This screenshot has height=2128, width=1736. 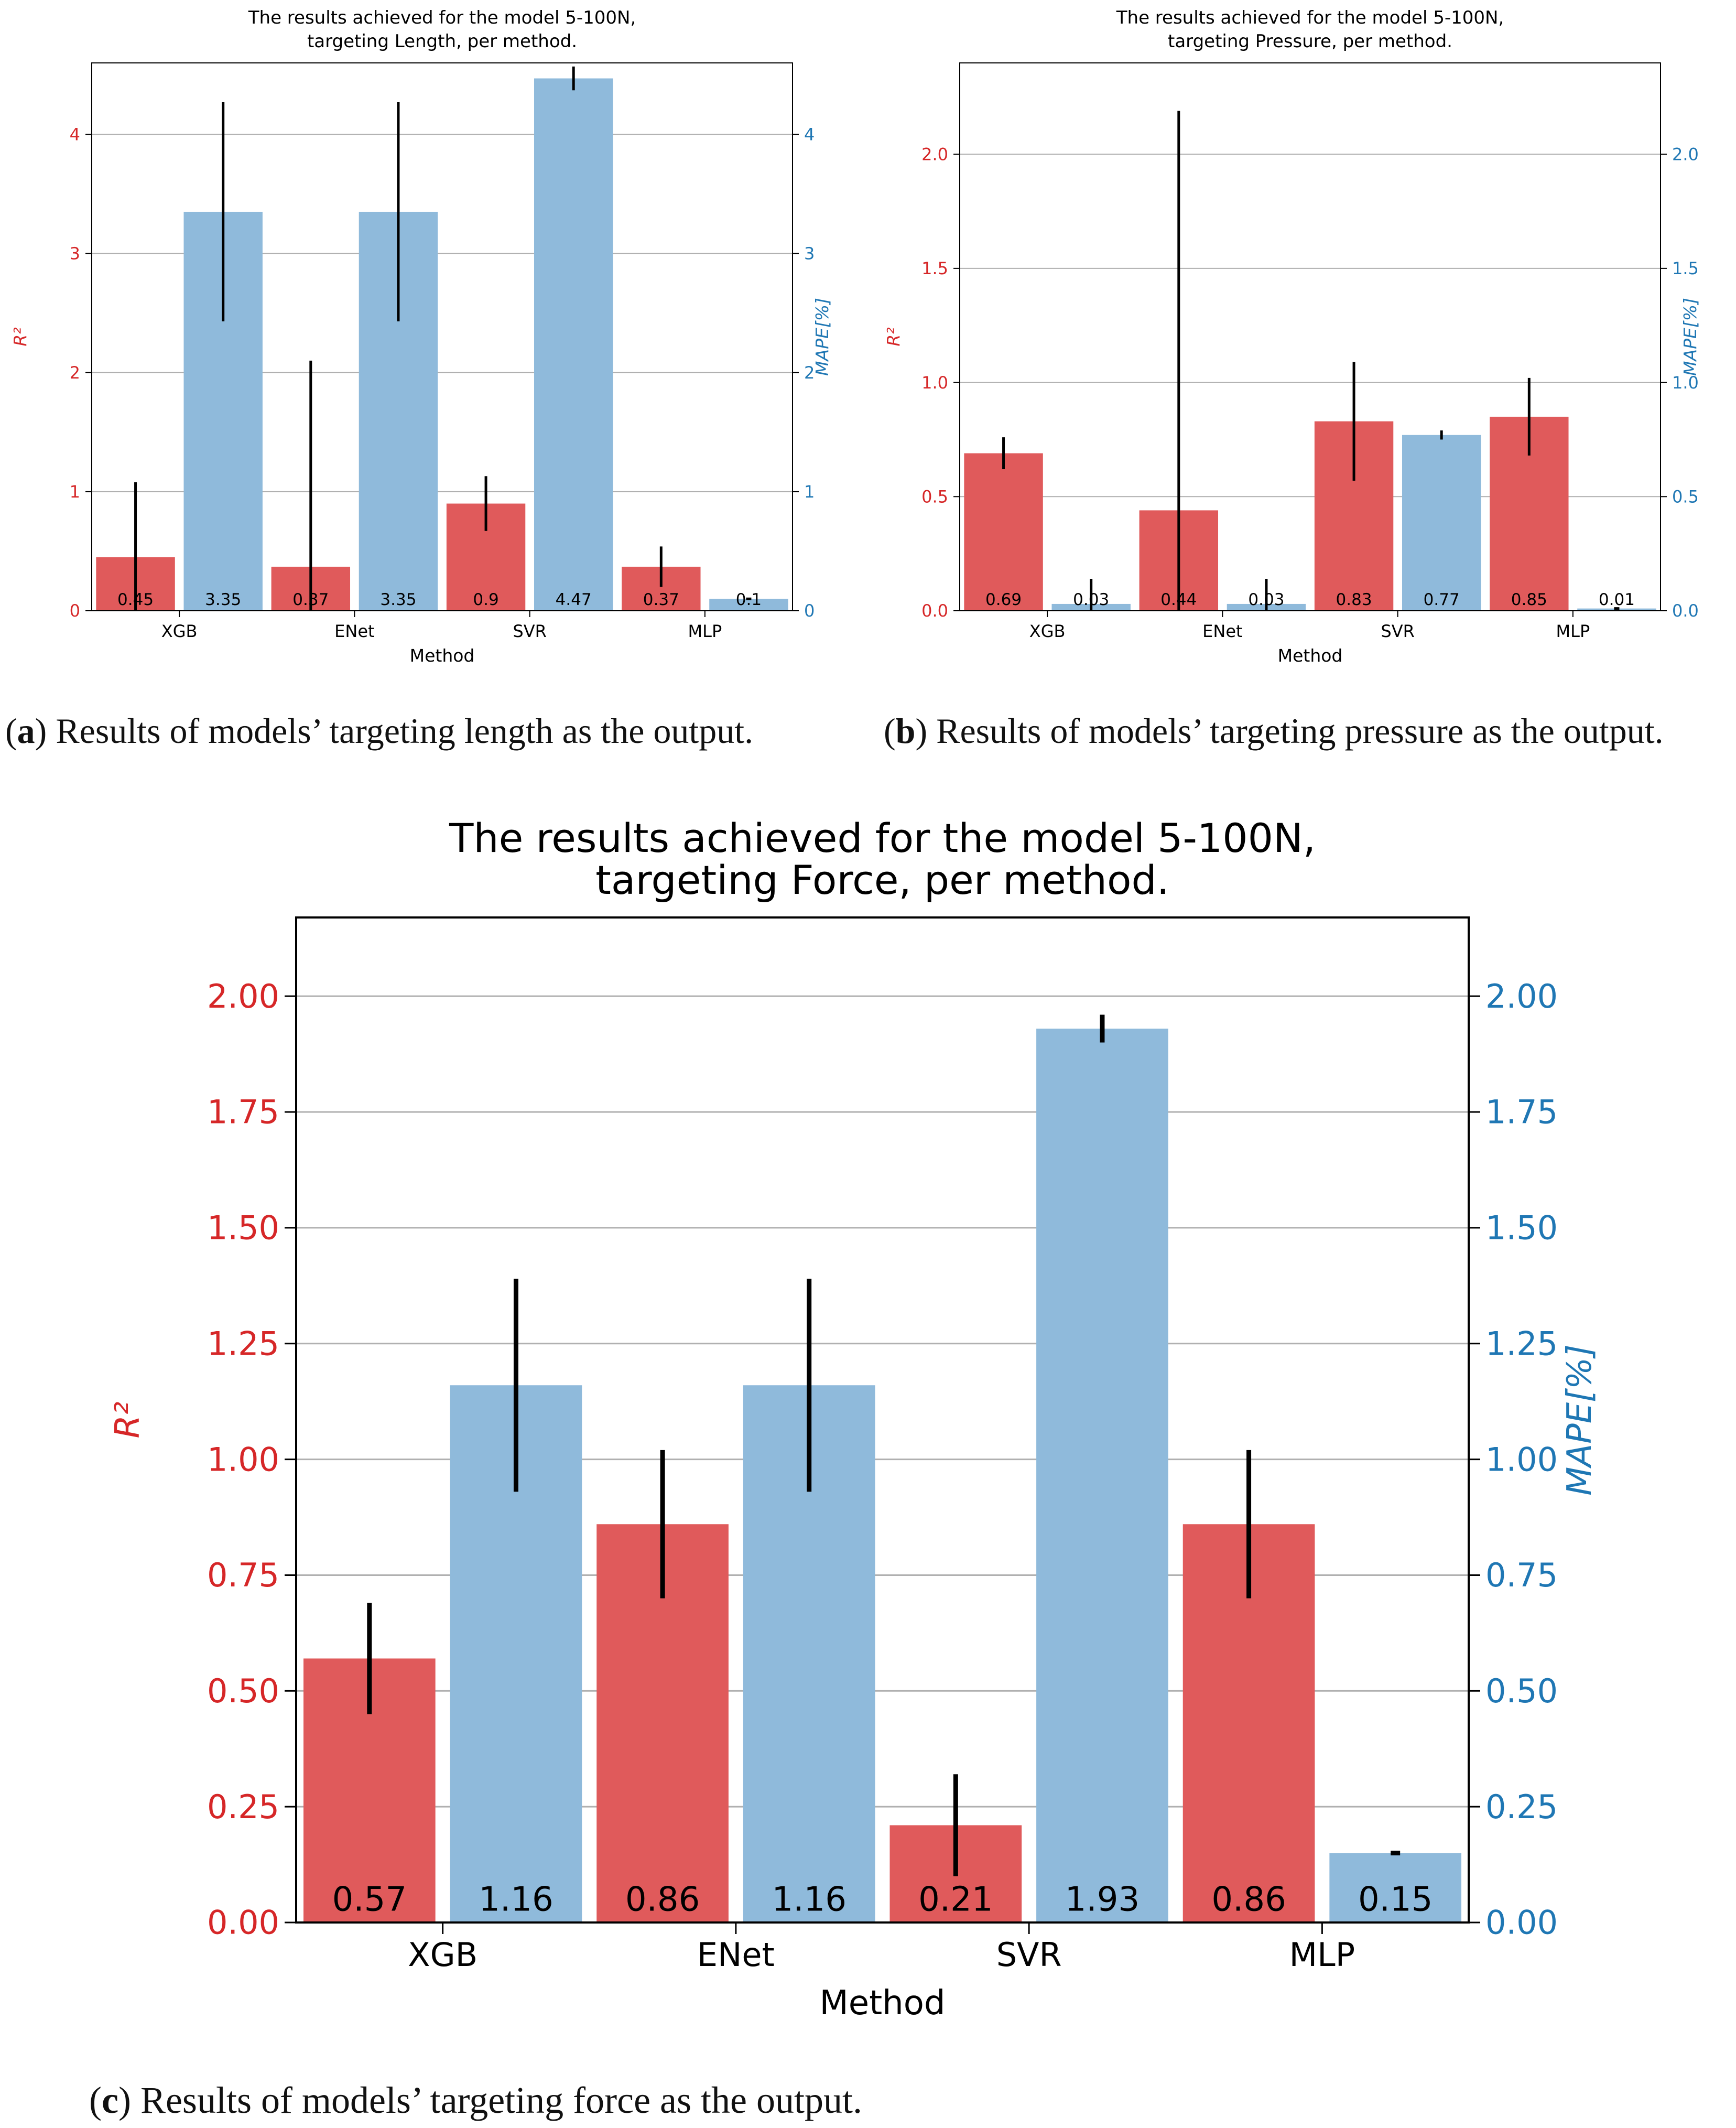 What do you see at coordinates (749, 599) in the screenshot?
I see `bar-value-label: 0.1` at bounding box center [749, 599].